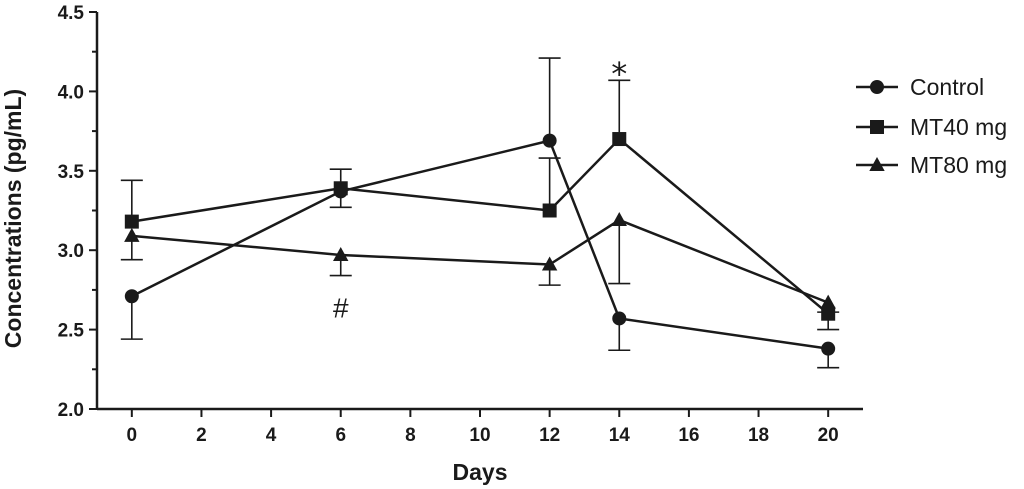  What do you see at coordinates (958, 165) in the screenshot?
I see `legend-label-mt80-mg: MT80 mg` at bounding box center [958, 165].